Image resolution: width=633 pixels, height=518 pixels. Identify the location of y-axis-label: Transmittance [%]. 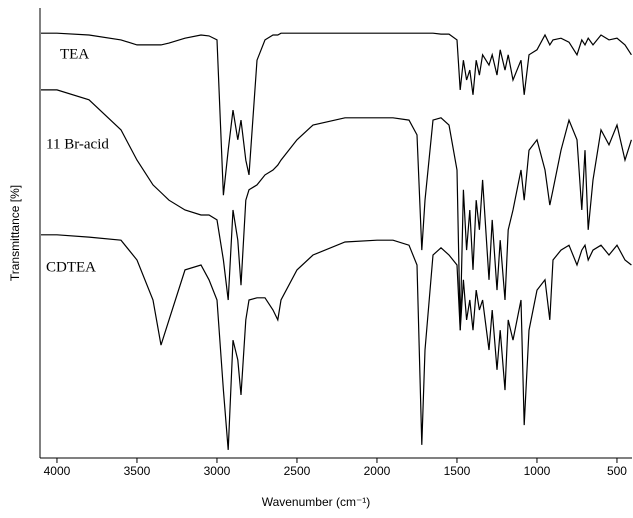
(15, 233).